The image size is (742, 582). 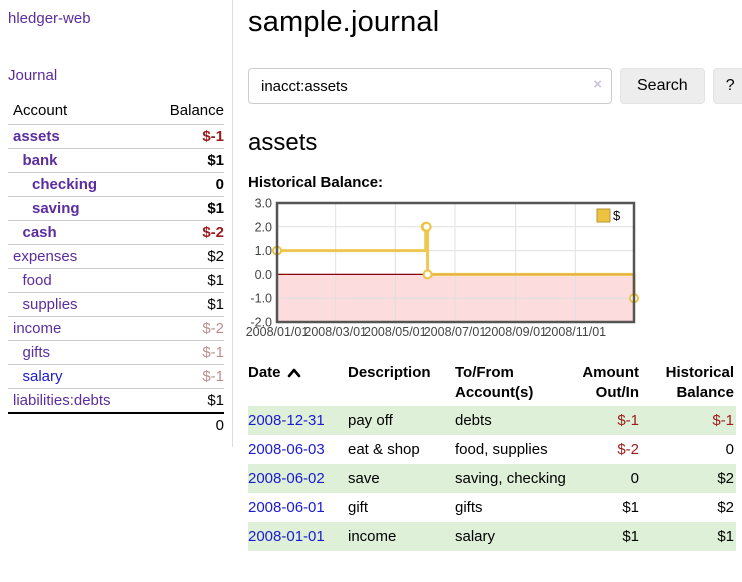 What do you see at coordinates (364, 478) in the screenshot?
I see `transaction-description: save` at bounding box center [364, 478].